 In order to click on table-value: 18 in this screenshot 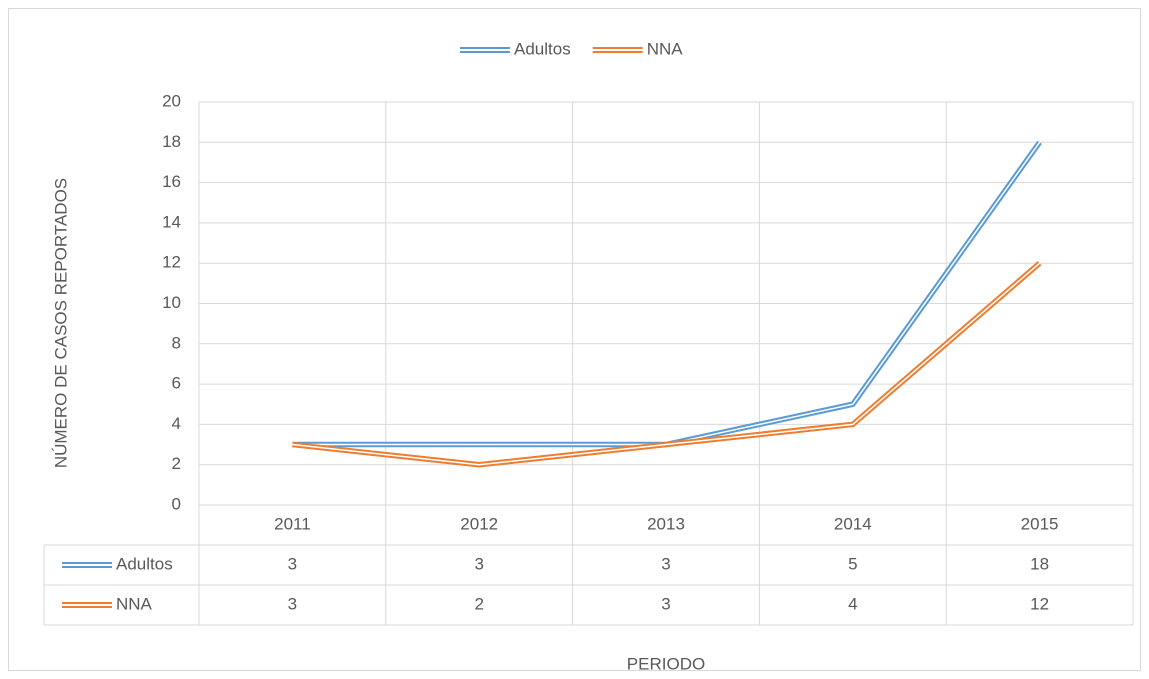, I will do `click(1039, 563)`.